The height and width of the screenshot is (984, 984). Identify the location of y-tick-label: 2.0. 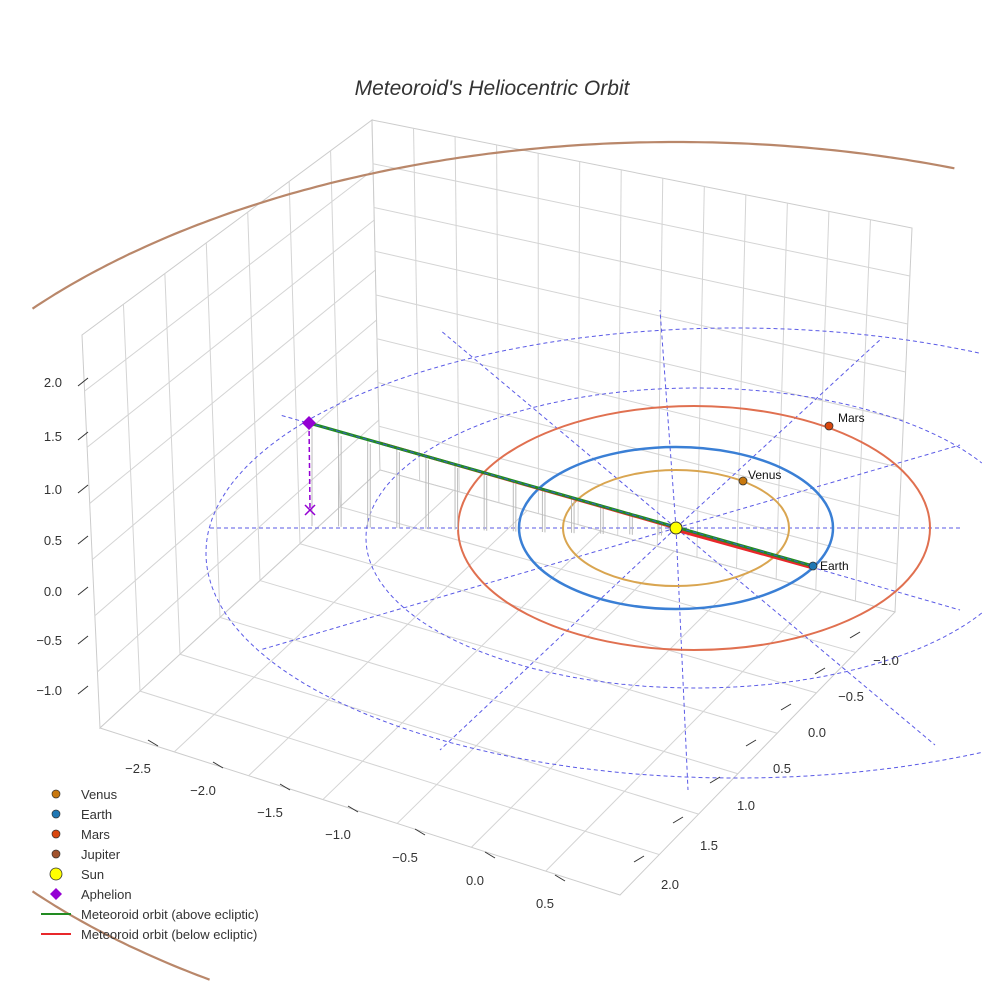
(670, 884).